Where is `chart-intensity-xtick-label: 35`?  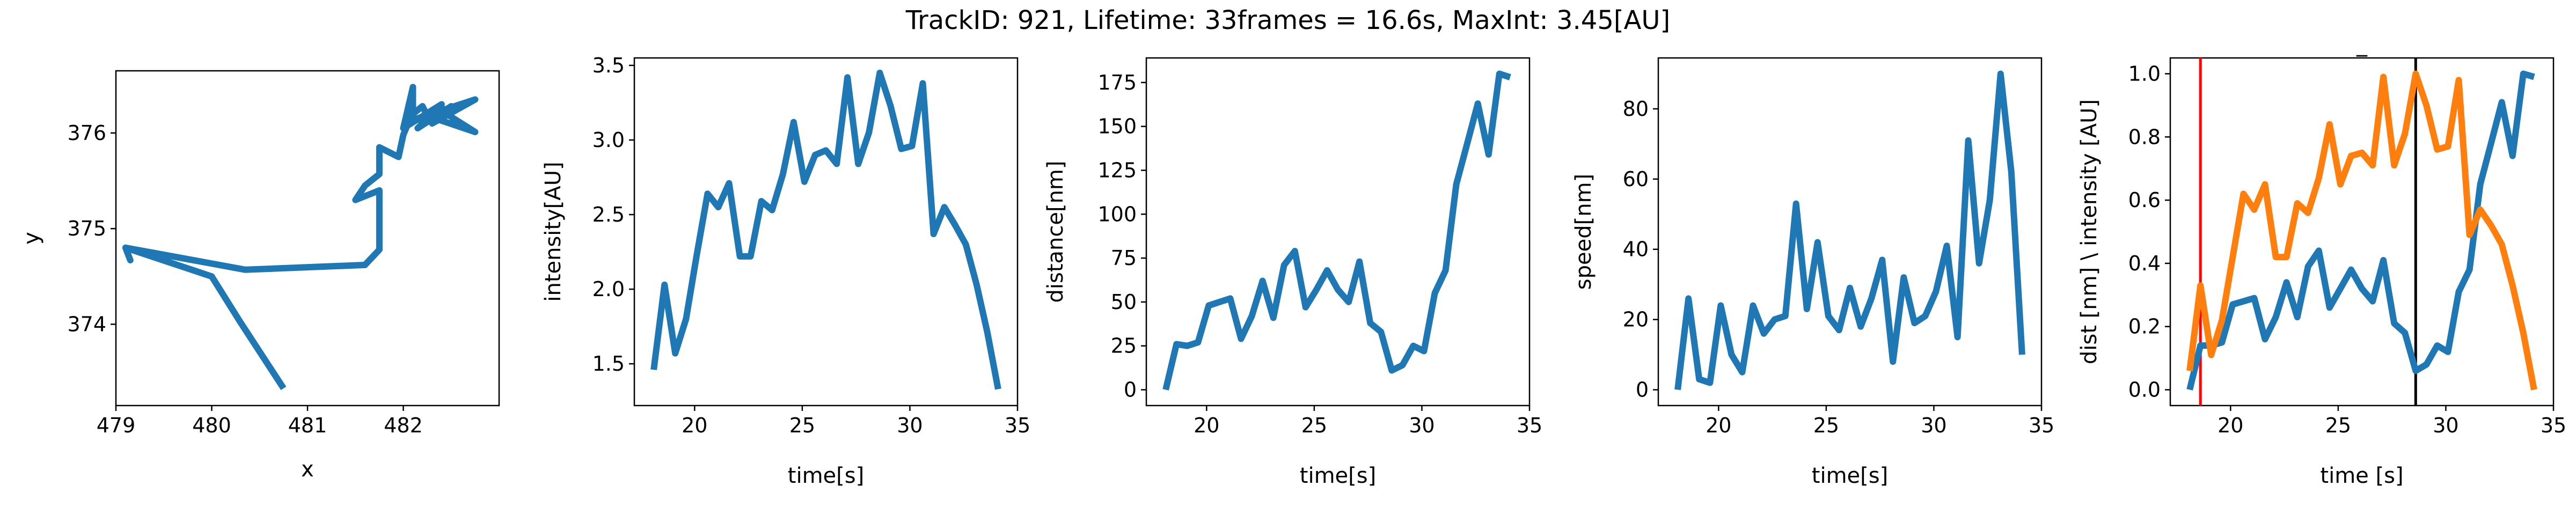
chart-intensity-xtick-label: 35 is located at coordinates (1017, 425).